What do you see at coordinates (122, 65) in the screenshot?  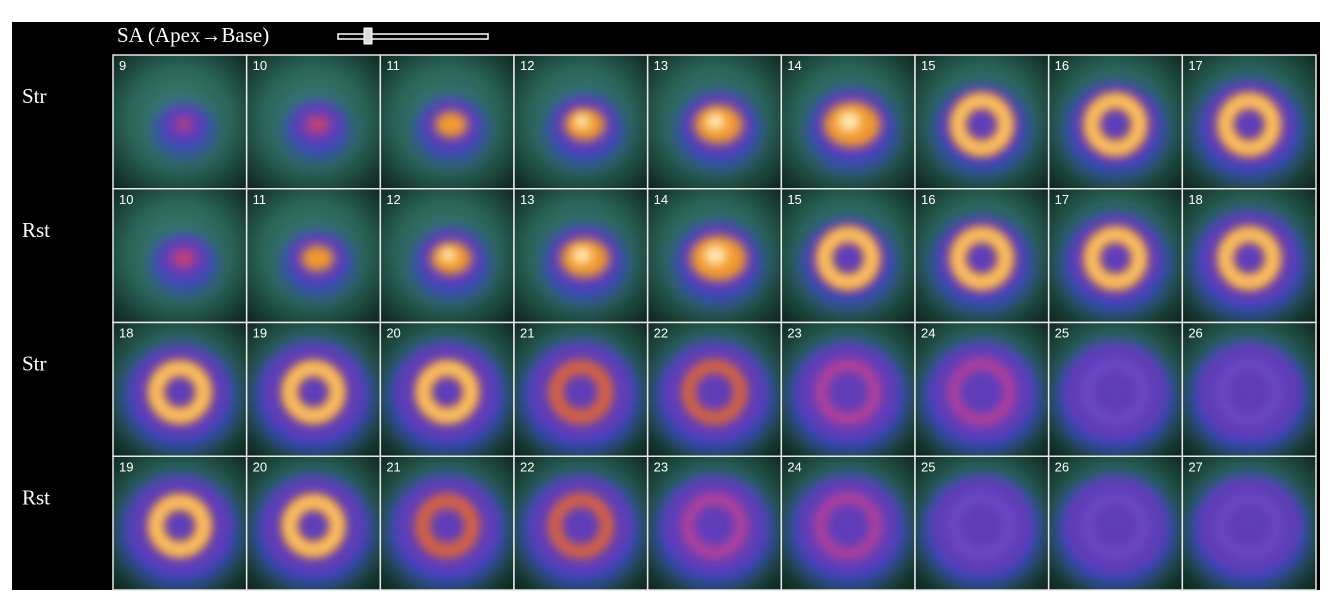 I see `slice-number: 9` at bounding box center [122, 65].